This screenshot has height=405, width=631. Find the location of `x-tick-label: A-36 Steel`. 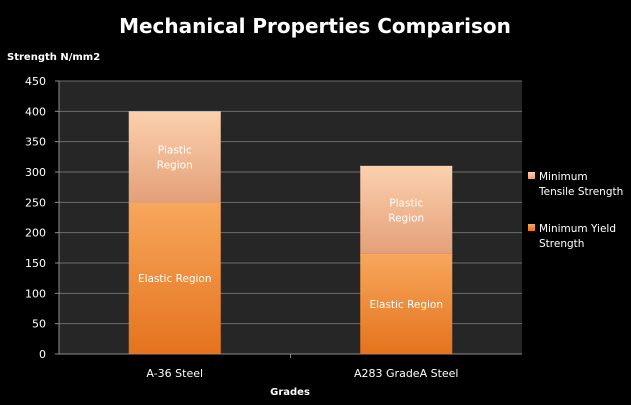

x-tick-label: A-36 Steel is located at coordinates (174, 373).